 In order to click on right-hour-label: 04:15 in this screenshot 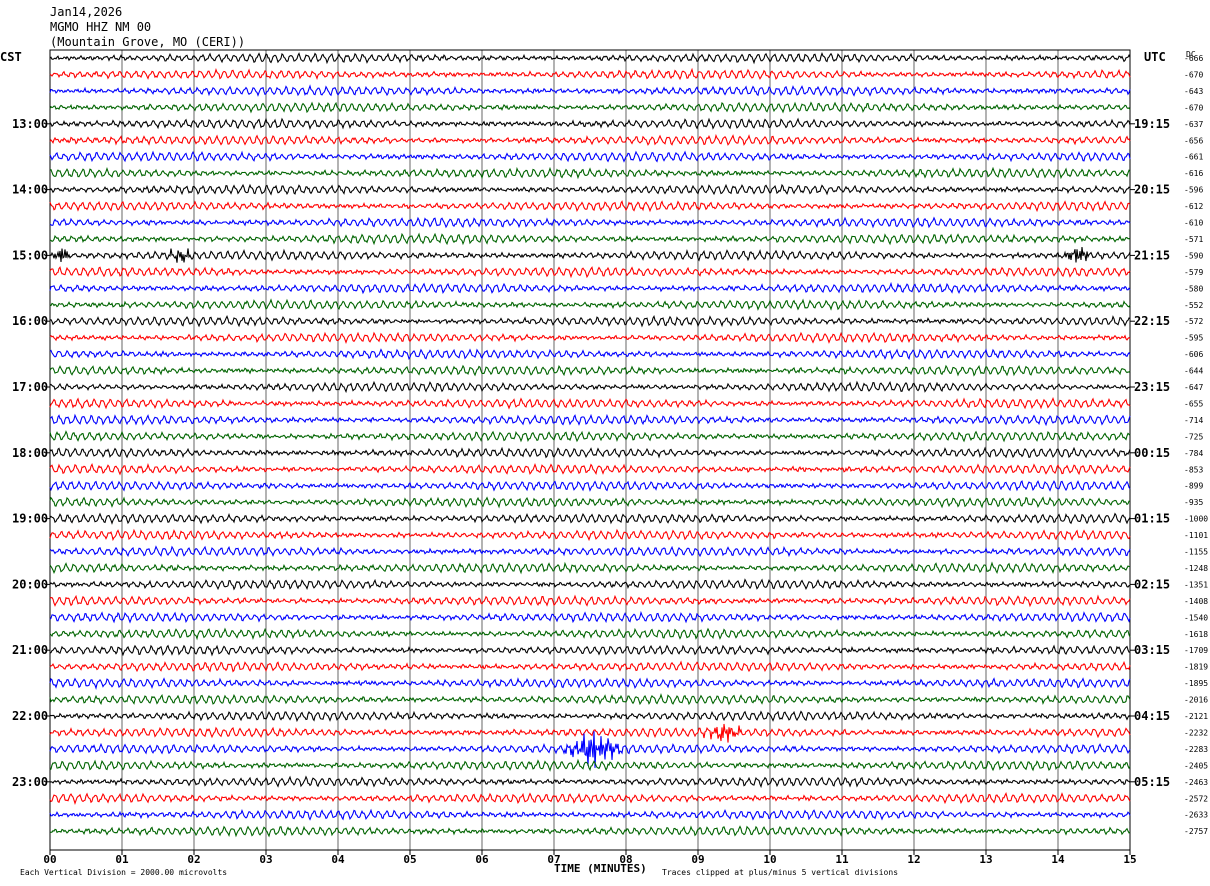, I will do `click(1152, 716)`.